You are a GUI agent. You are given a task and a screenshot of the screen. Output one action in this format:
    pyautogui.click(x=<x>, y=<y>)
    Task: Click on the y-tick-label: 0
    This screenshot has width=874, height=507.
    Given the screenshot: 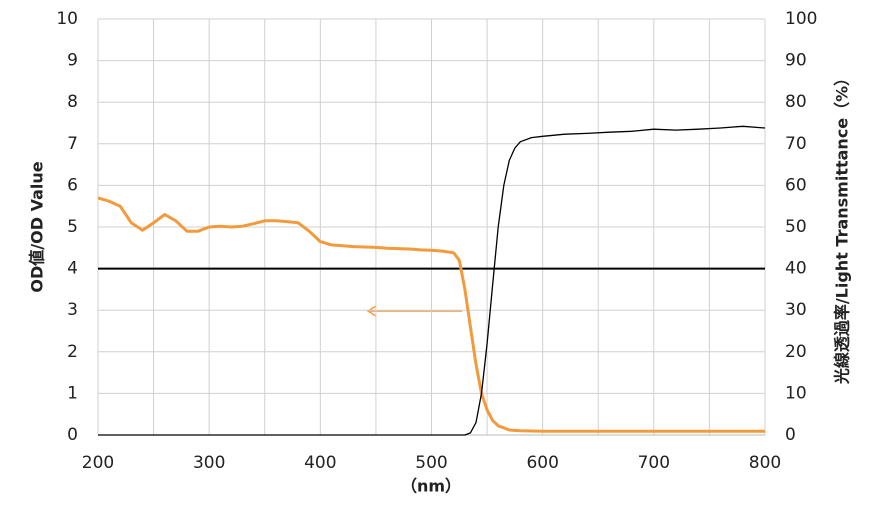 What is the action you would take?
    pyautogui.click(x=72, y=435)
    